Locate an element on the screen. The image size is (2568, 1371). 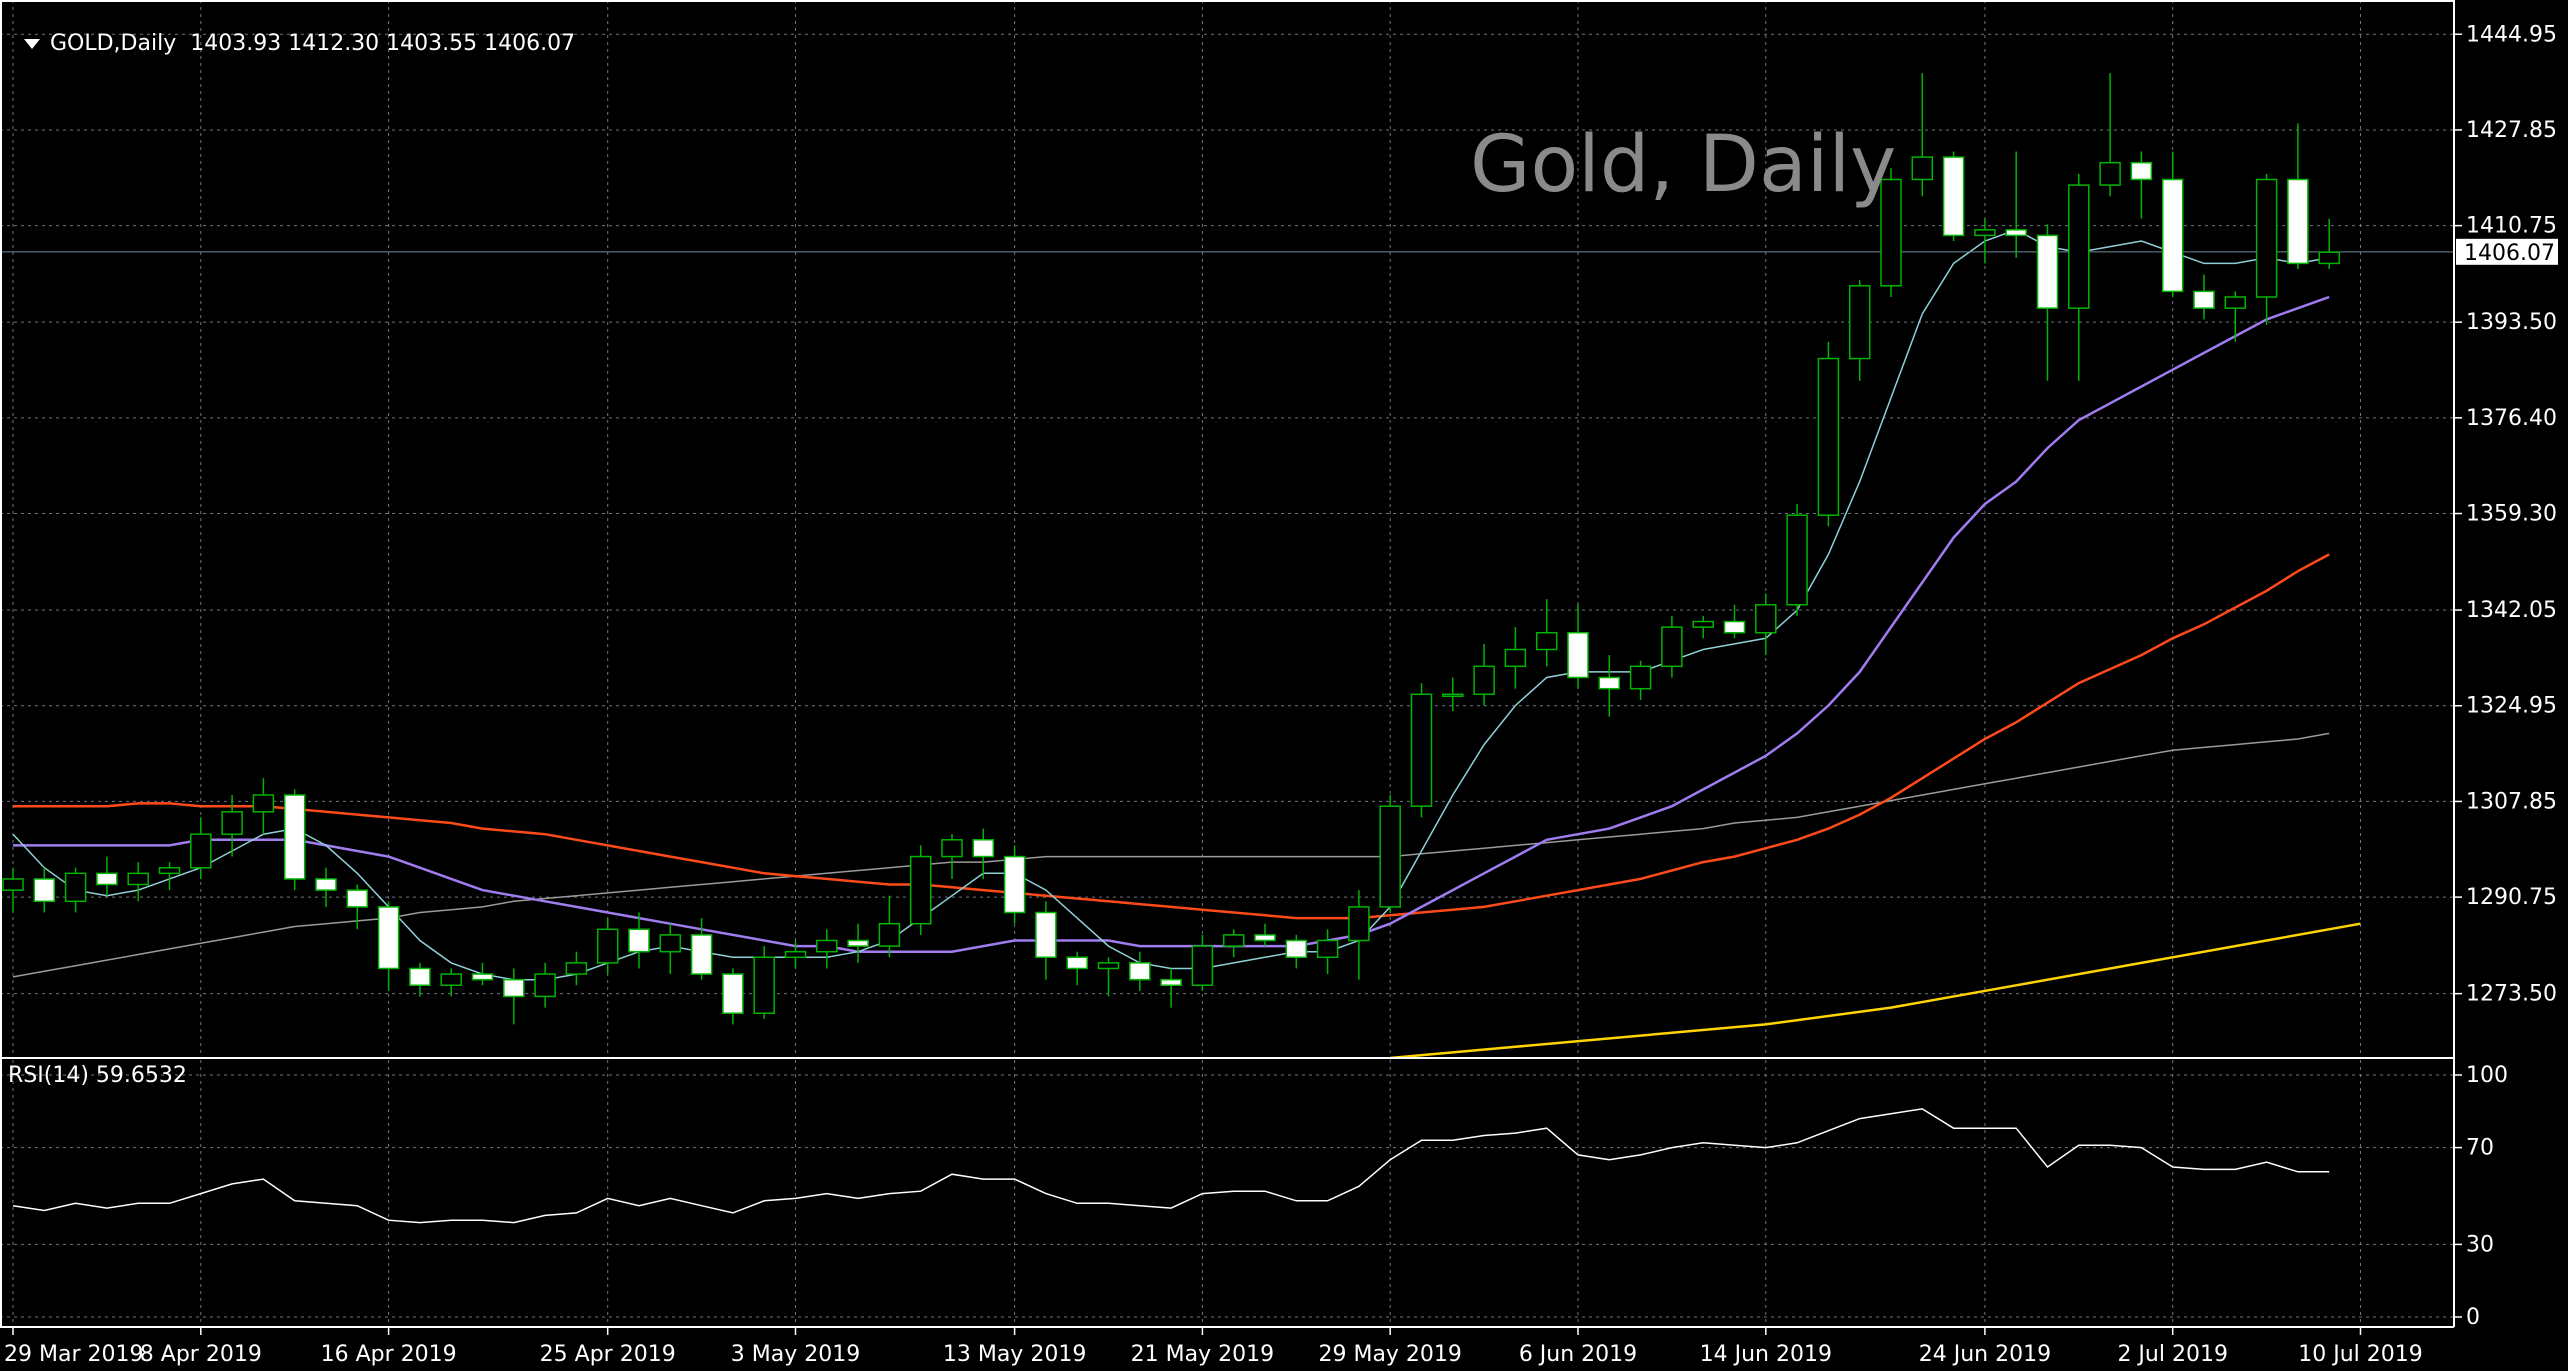
chart-watermark: Gold, Daily is located at coordinates (1683, 165).